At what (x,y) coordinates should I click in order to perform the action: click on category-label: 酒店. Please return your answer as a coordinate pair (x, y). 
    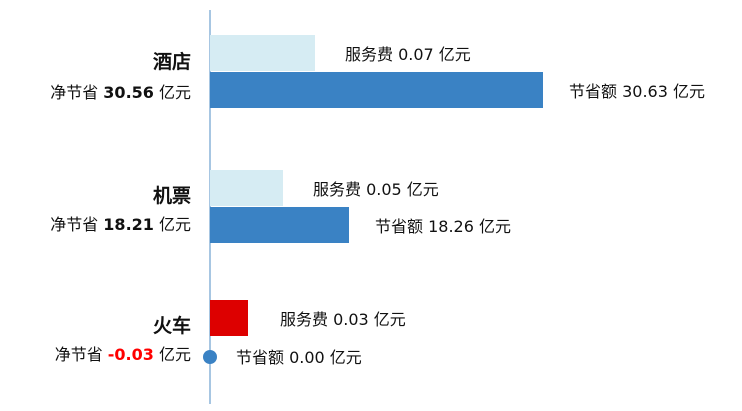
    Looking at the image, I should click on (172, 61).